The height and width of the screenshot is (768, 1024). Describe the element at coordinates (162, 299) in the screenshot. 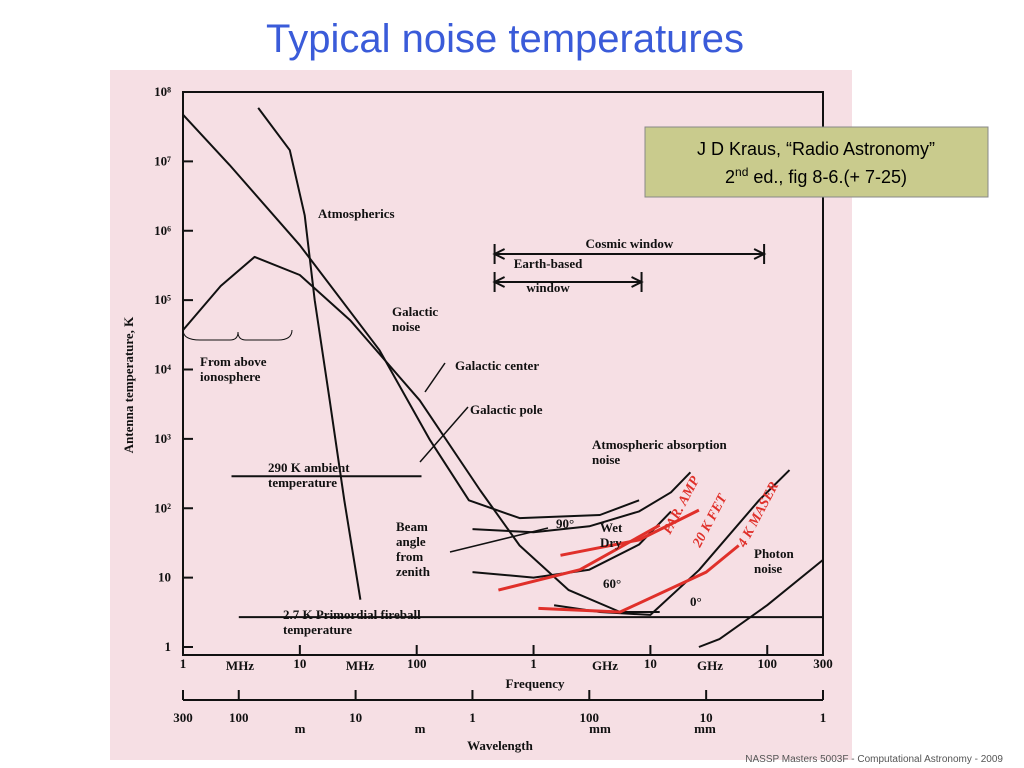

I see `y-tick-label: 10⁵` at that location.